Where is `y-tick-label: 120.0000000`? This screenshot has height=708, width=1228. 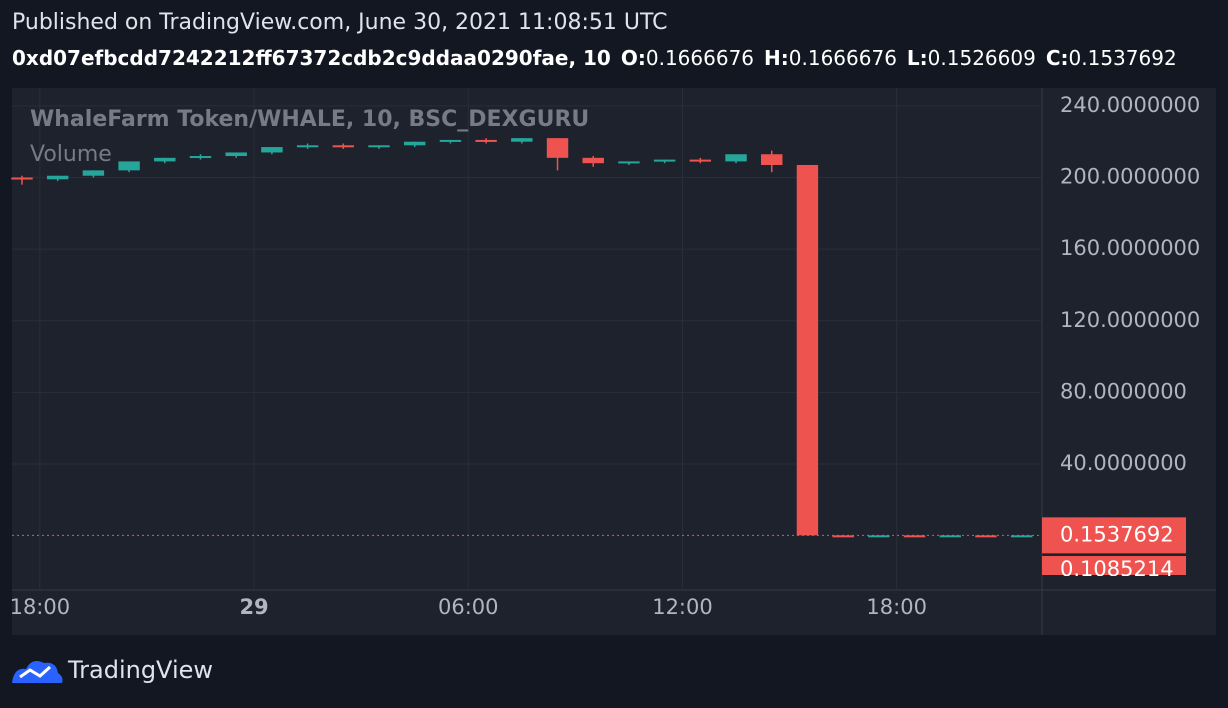 y-tick-label: 120.0000000 is located at coordinates (1130, 320).